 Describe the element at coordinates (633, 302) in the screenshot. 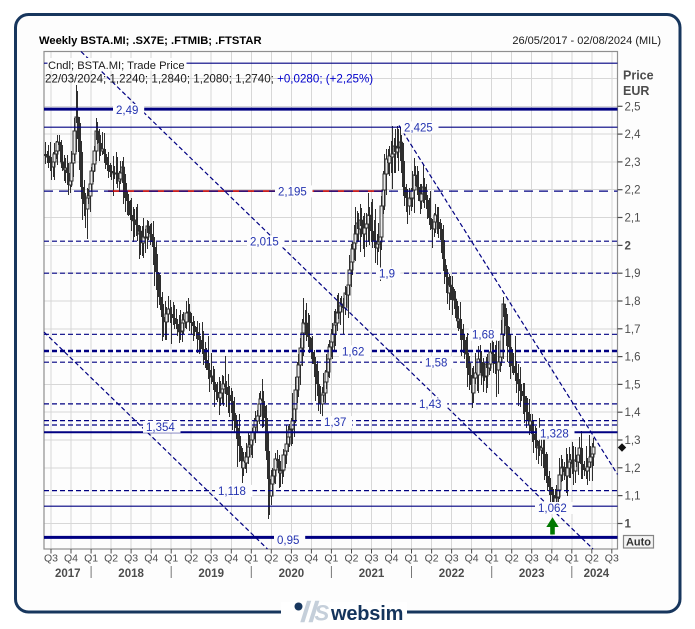

I see `svg-text: 1,8` at that location.